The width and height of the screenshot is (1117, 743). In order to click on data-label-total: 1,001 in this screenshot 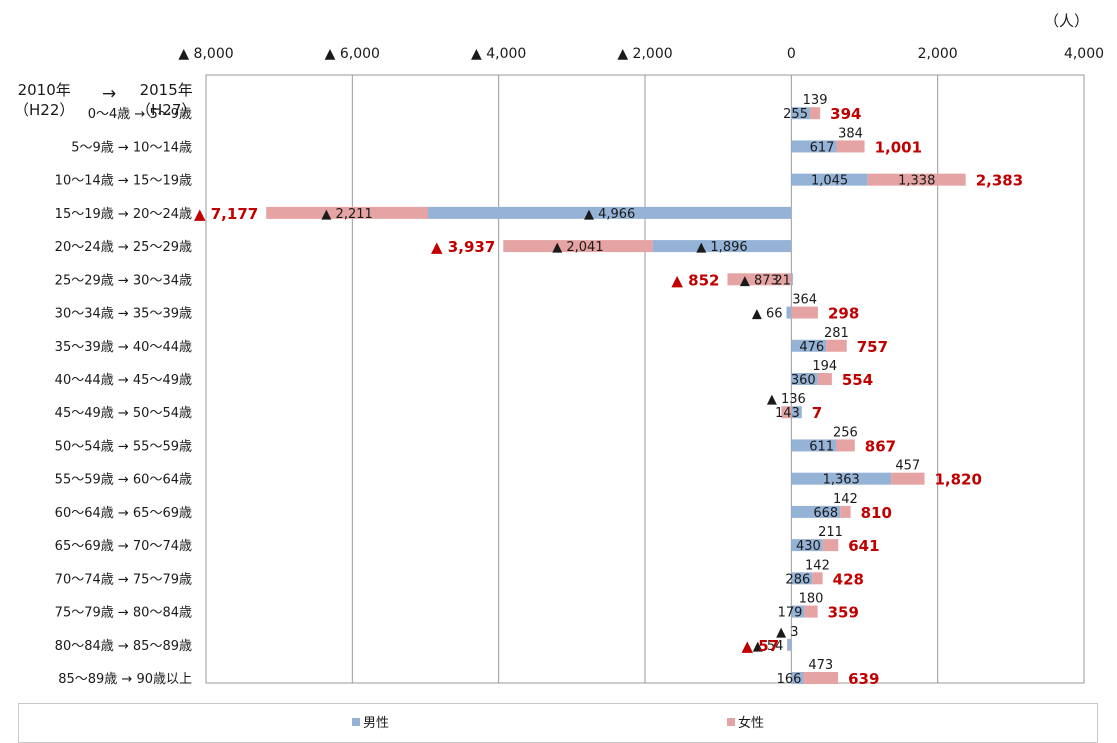, I will do `click(898, 147)`.